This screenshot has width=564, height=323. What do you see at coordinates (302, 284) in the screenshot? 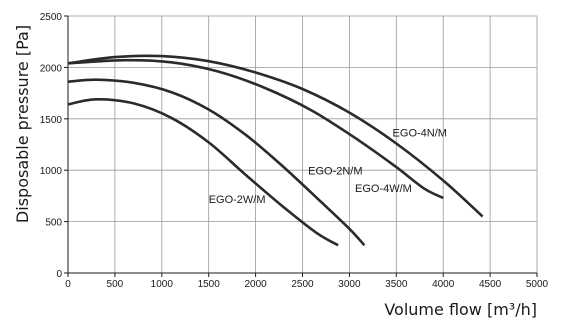
I see `x-tick-label: 2500` at bounding box center [302, 284].